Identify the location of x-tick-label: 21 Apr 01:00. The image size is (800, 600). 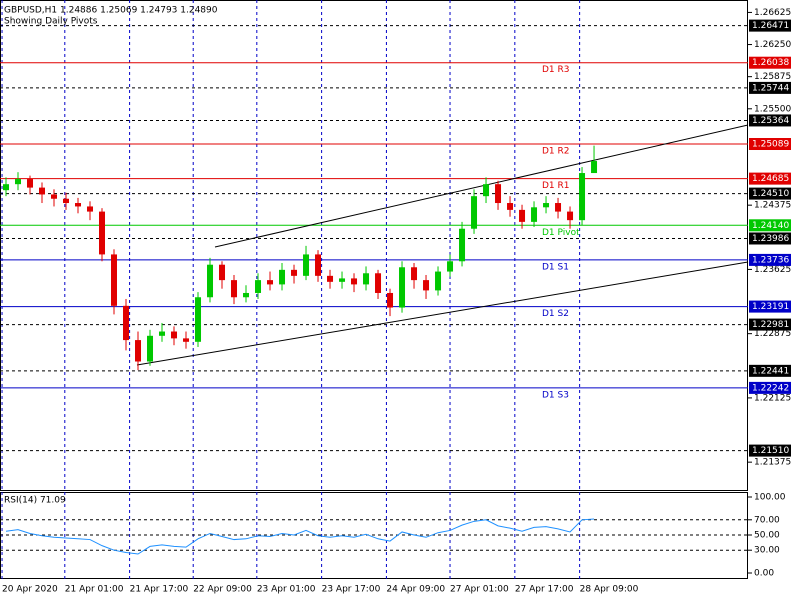
(94, 590).